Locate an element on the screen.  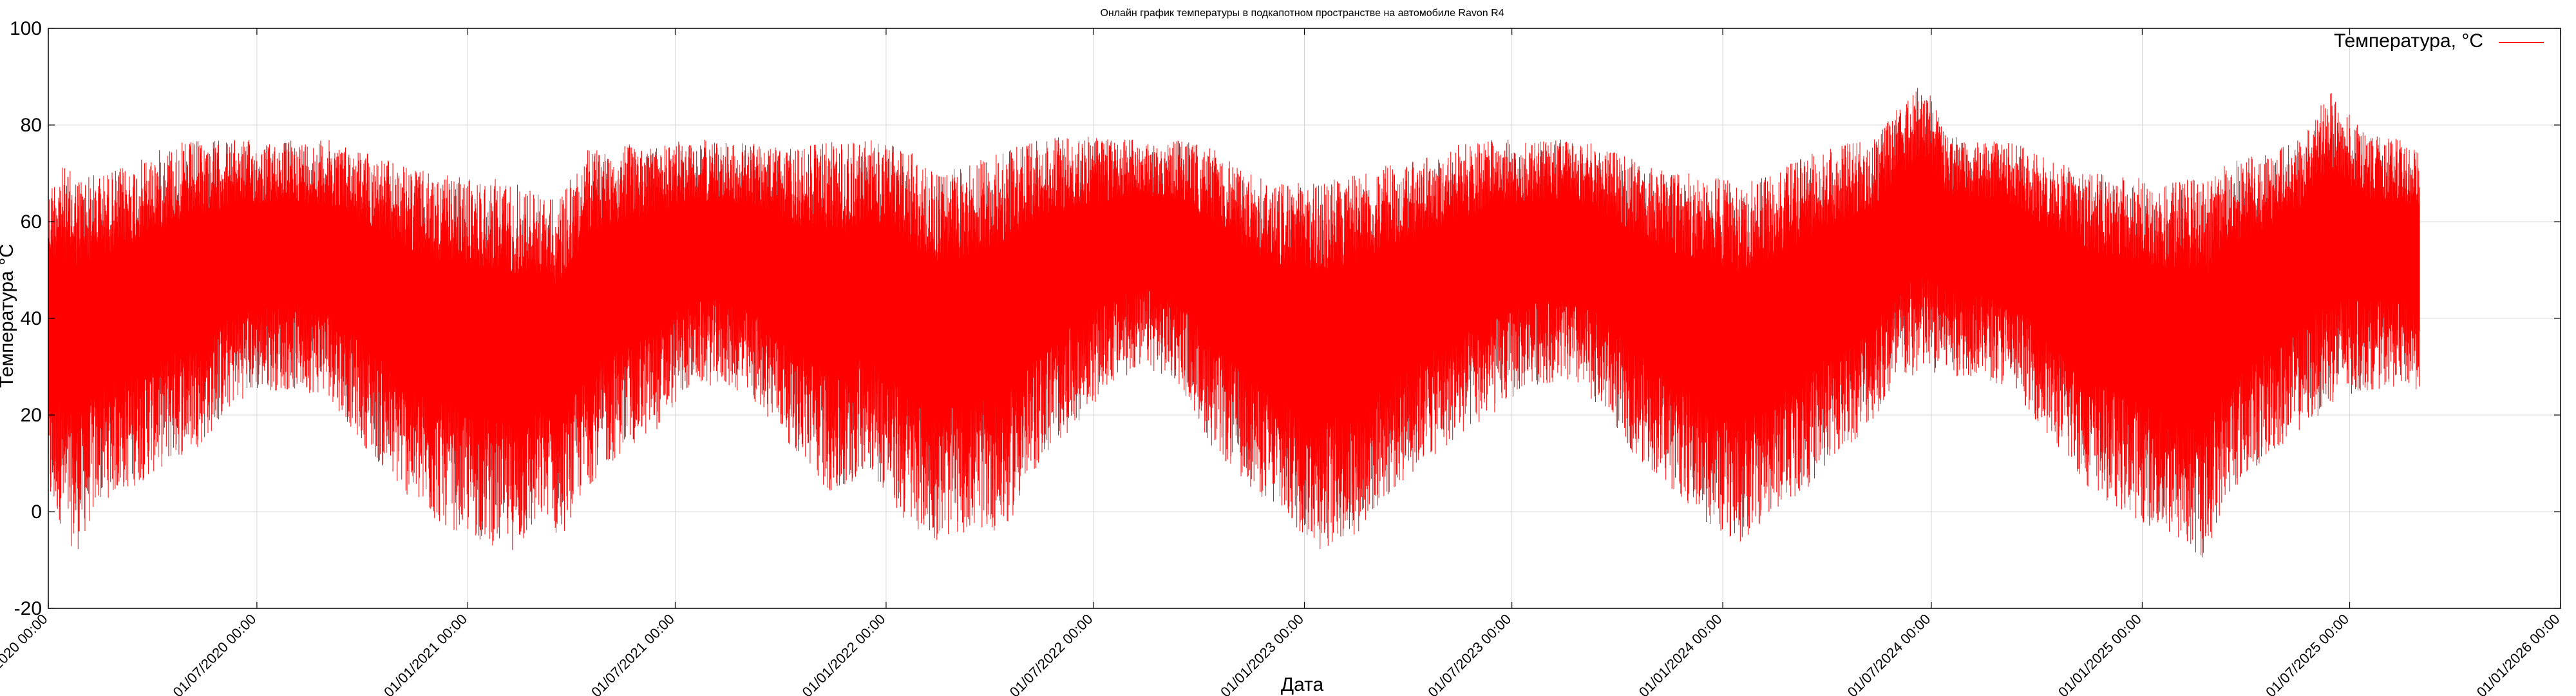
legend: Температура, °C is located at coordinates (2439, 41).